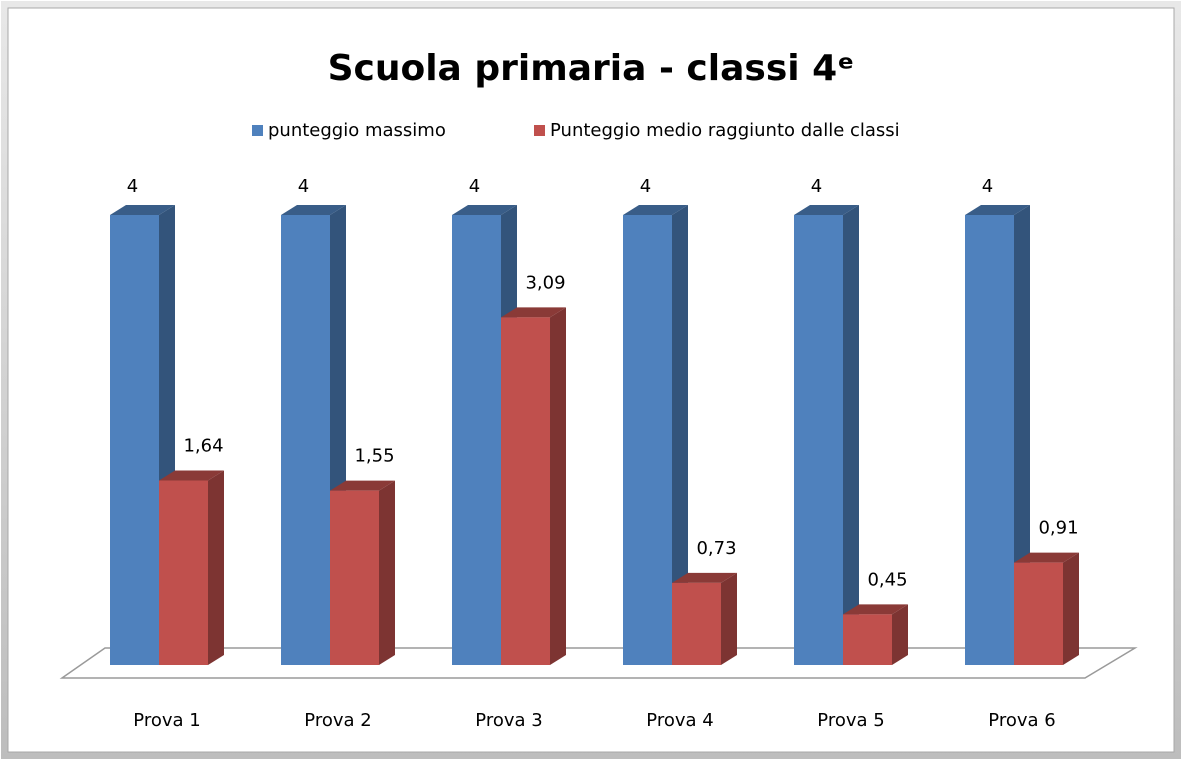 This screenshot has height=760, width=1182. I want to click on x-tick-label: Prova 2, so click(337, 720).